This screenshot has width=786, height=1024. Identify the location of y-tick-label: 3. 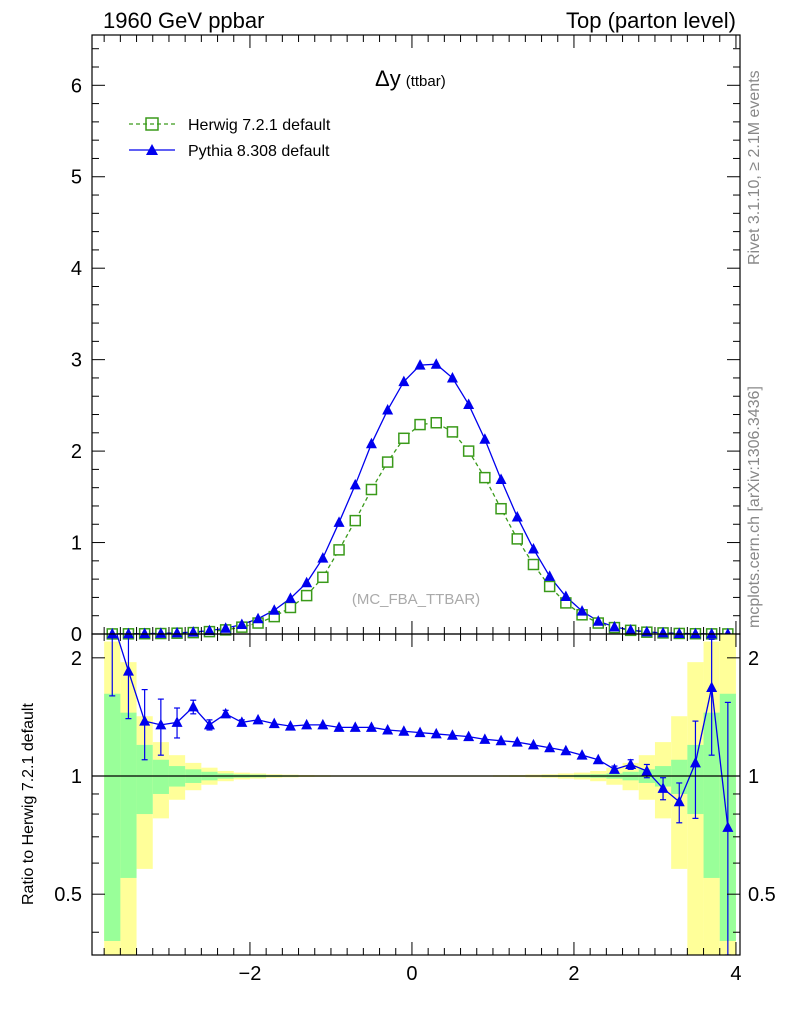
(76, 361).